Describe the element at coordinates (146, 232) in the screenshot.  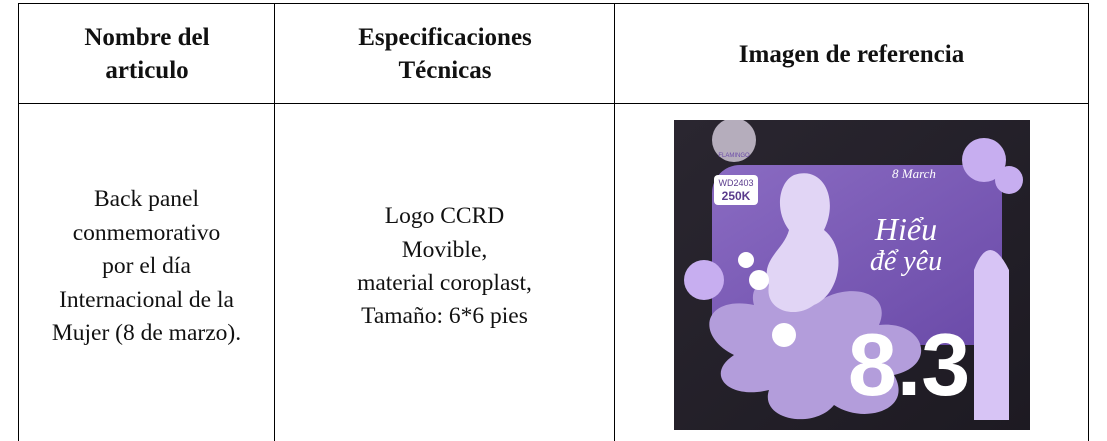
I see `text-line: conmemorativo` at that location.